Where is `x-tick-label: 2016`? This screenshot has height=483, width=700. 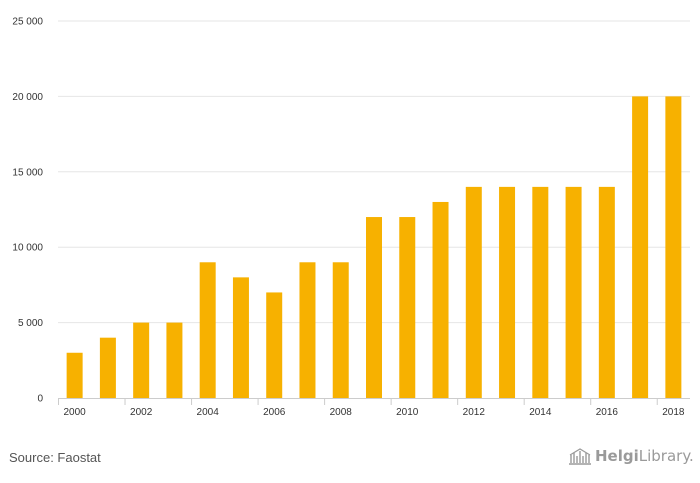
x-tick-label: 2016 is located at coordinates (607, 412).